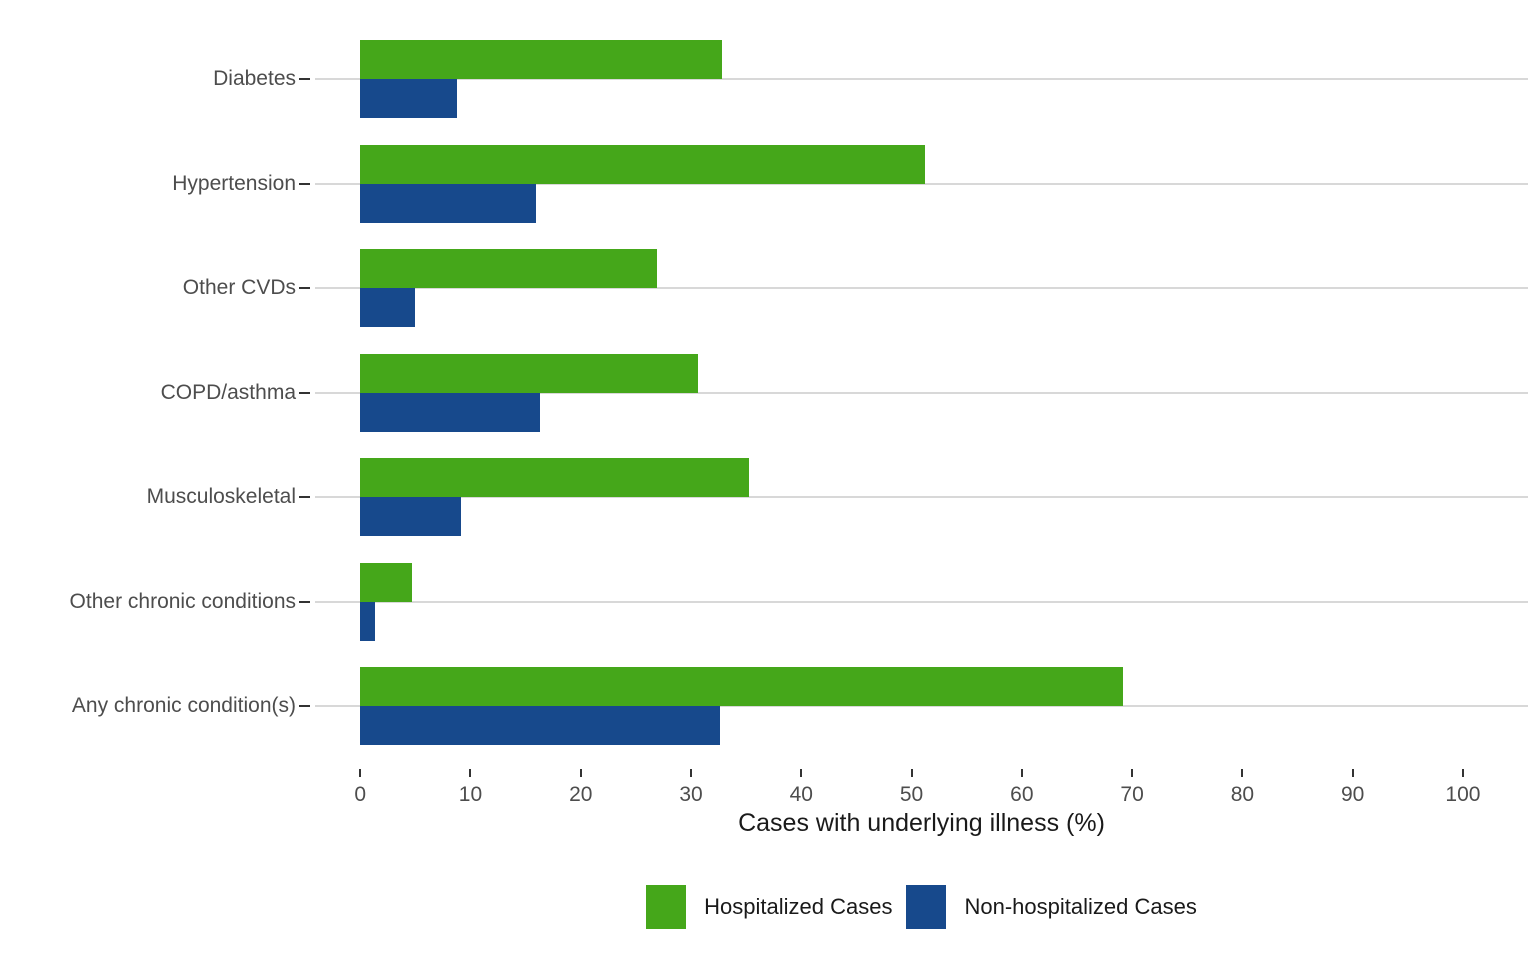 The width and height of the screenshot is (1536, 960). Describe the element at coordinates (234, 183) in the screenshot. I see `y-axis-label: Hypertension` at that location.